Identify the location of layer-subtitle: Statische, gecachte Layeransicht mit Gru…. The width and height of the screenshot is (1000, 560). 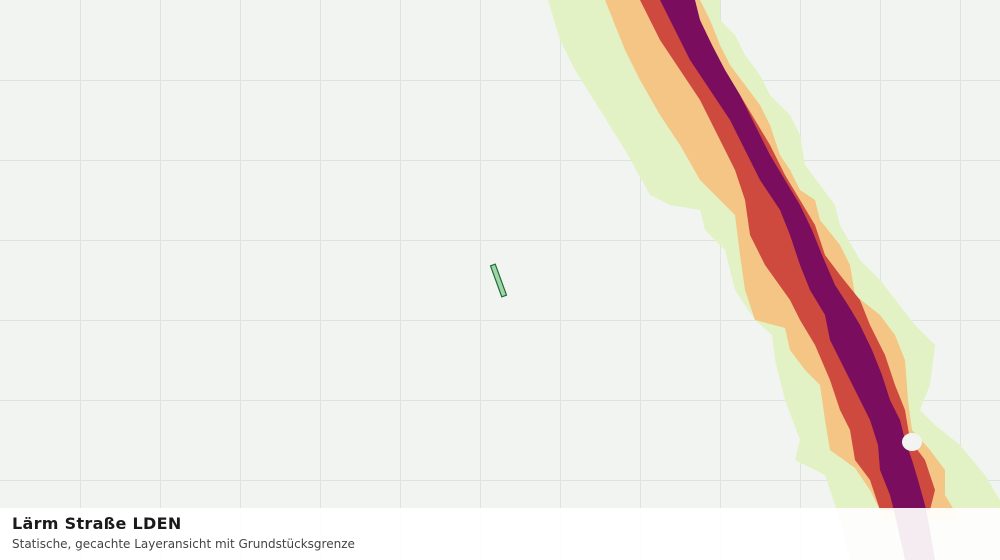
(183, 544).